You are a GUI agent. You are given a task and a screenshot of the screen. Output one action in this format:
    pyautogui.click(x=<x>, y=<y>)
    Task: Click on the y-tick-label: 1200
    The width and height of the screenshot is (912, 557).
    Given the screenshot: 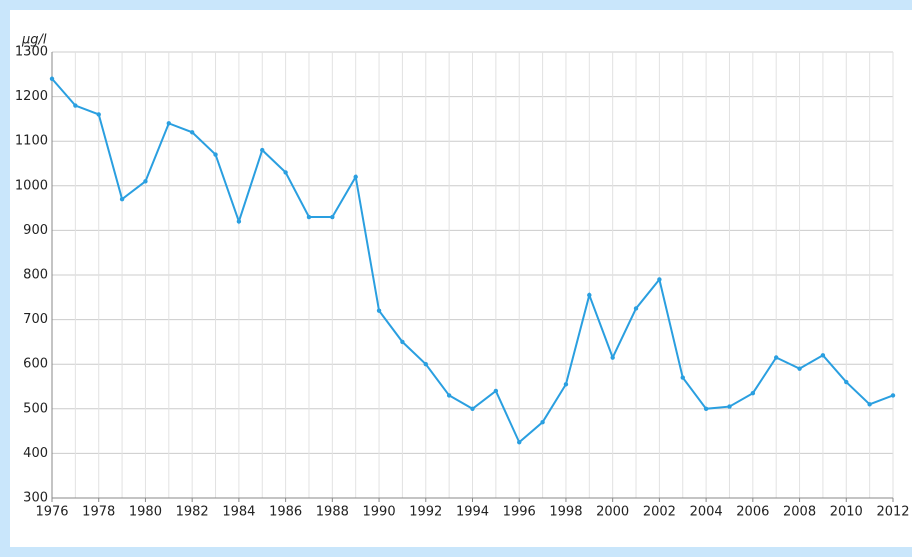 What is the action you would take?
    pyautogui.click(x=31, y=96)
    